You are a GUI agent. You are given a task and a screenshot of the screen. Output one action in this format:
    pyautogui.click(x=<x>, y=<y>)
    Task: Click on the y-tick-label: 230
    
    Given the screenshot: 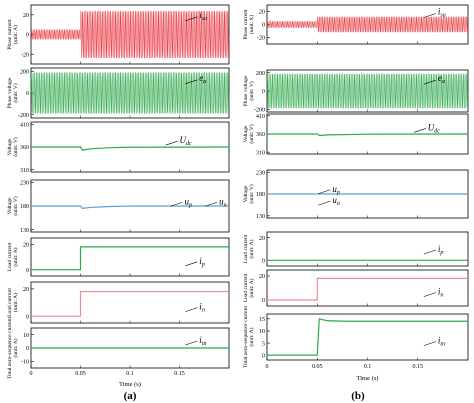 What is the action you would take?
    pyautogui.click(x=260, y=173)
    